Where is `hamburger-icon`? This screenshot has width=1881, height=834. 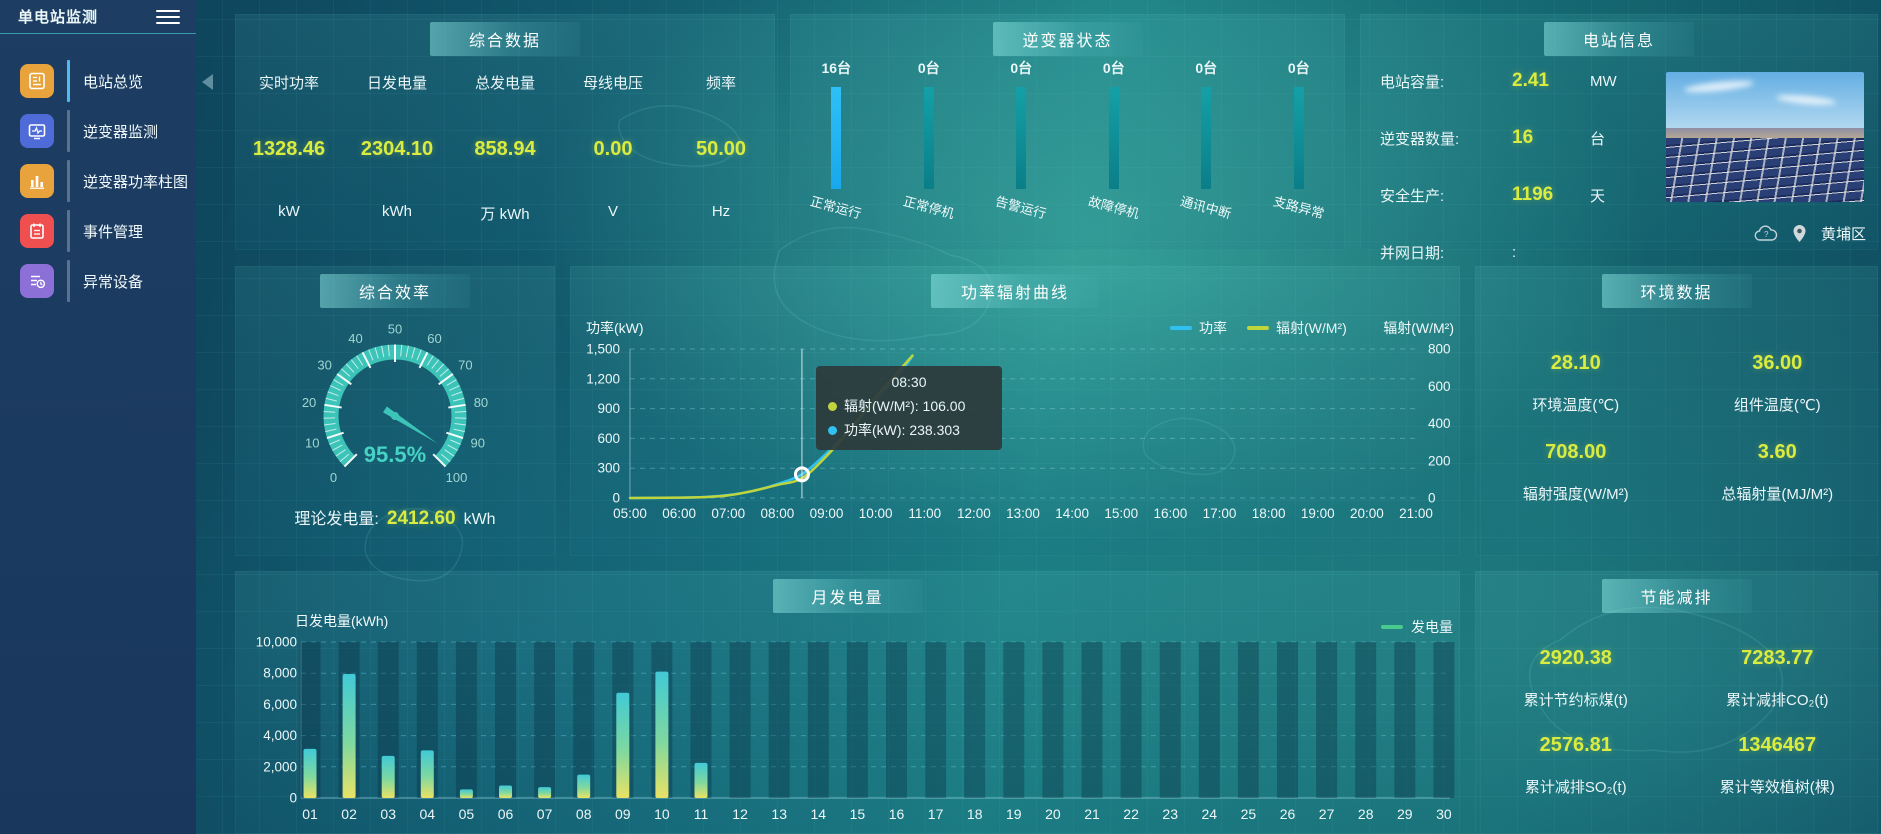 hamburger-icon is located at coordinates (168, 17).